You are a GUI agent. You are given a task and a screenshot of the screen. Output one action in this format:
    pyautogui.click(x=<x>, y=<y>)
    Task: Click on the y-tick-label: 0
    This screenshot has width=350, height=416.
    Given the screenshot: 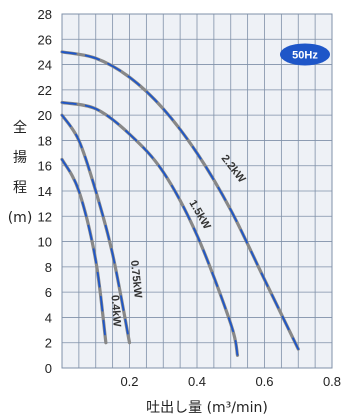 What is the action you would take?
    pyautogui.click(x=48, y=368)
    